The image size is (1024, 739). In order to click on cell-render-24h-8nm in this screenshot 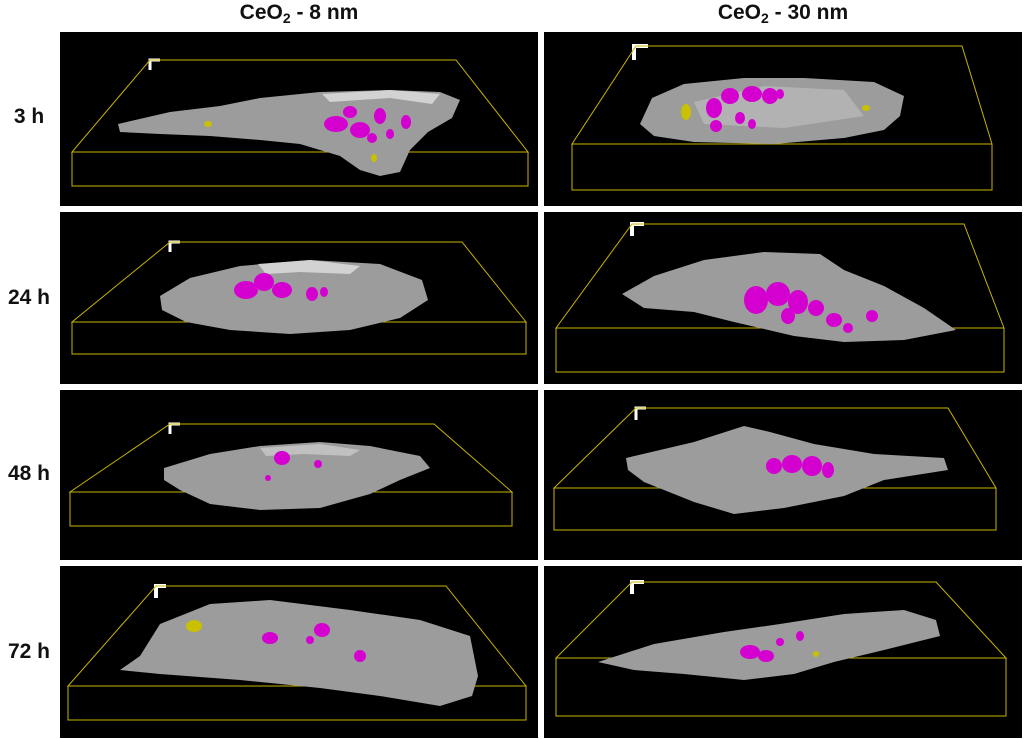, I will do `click(299, 298)`.